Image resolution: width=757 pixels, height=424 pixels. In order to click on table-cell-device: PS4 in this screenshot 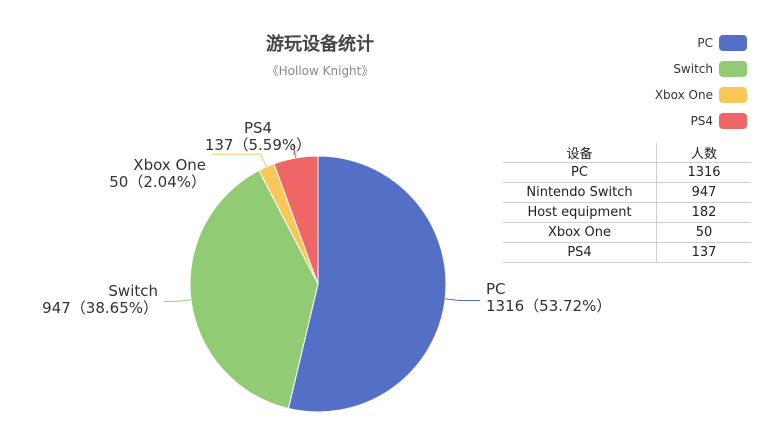, I will do `click(580, 252)`.